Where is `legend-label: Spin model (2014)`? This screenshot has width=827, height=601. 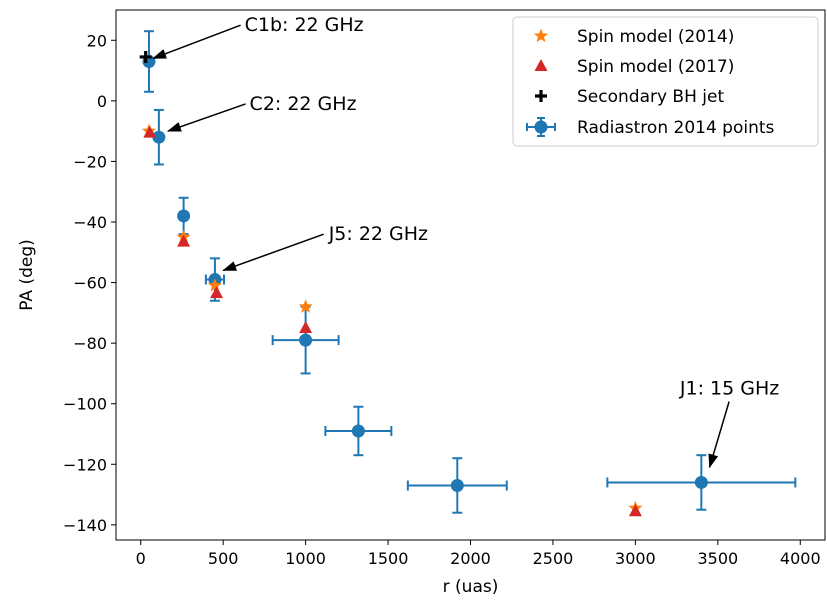 legend-label: Spin model (2014) is located at coordinates (655, 37).